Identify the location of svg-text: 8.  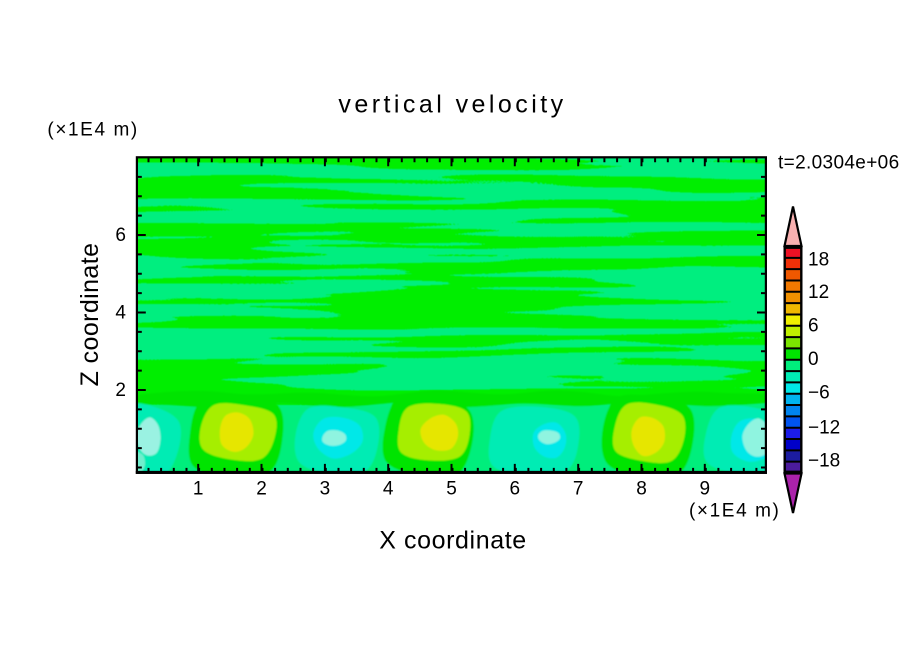
(641, 489).